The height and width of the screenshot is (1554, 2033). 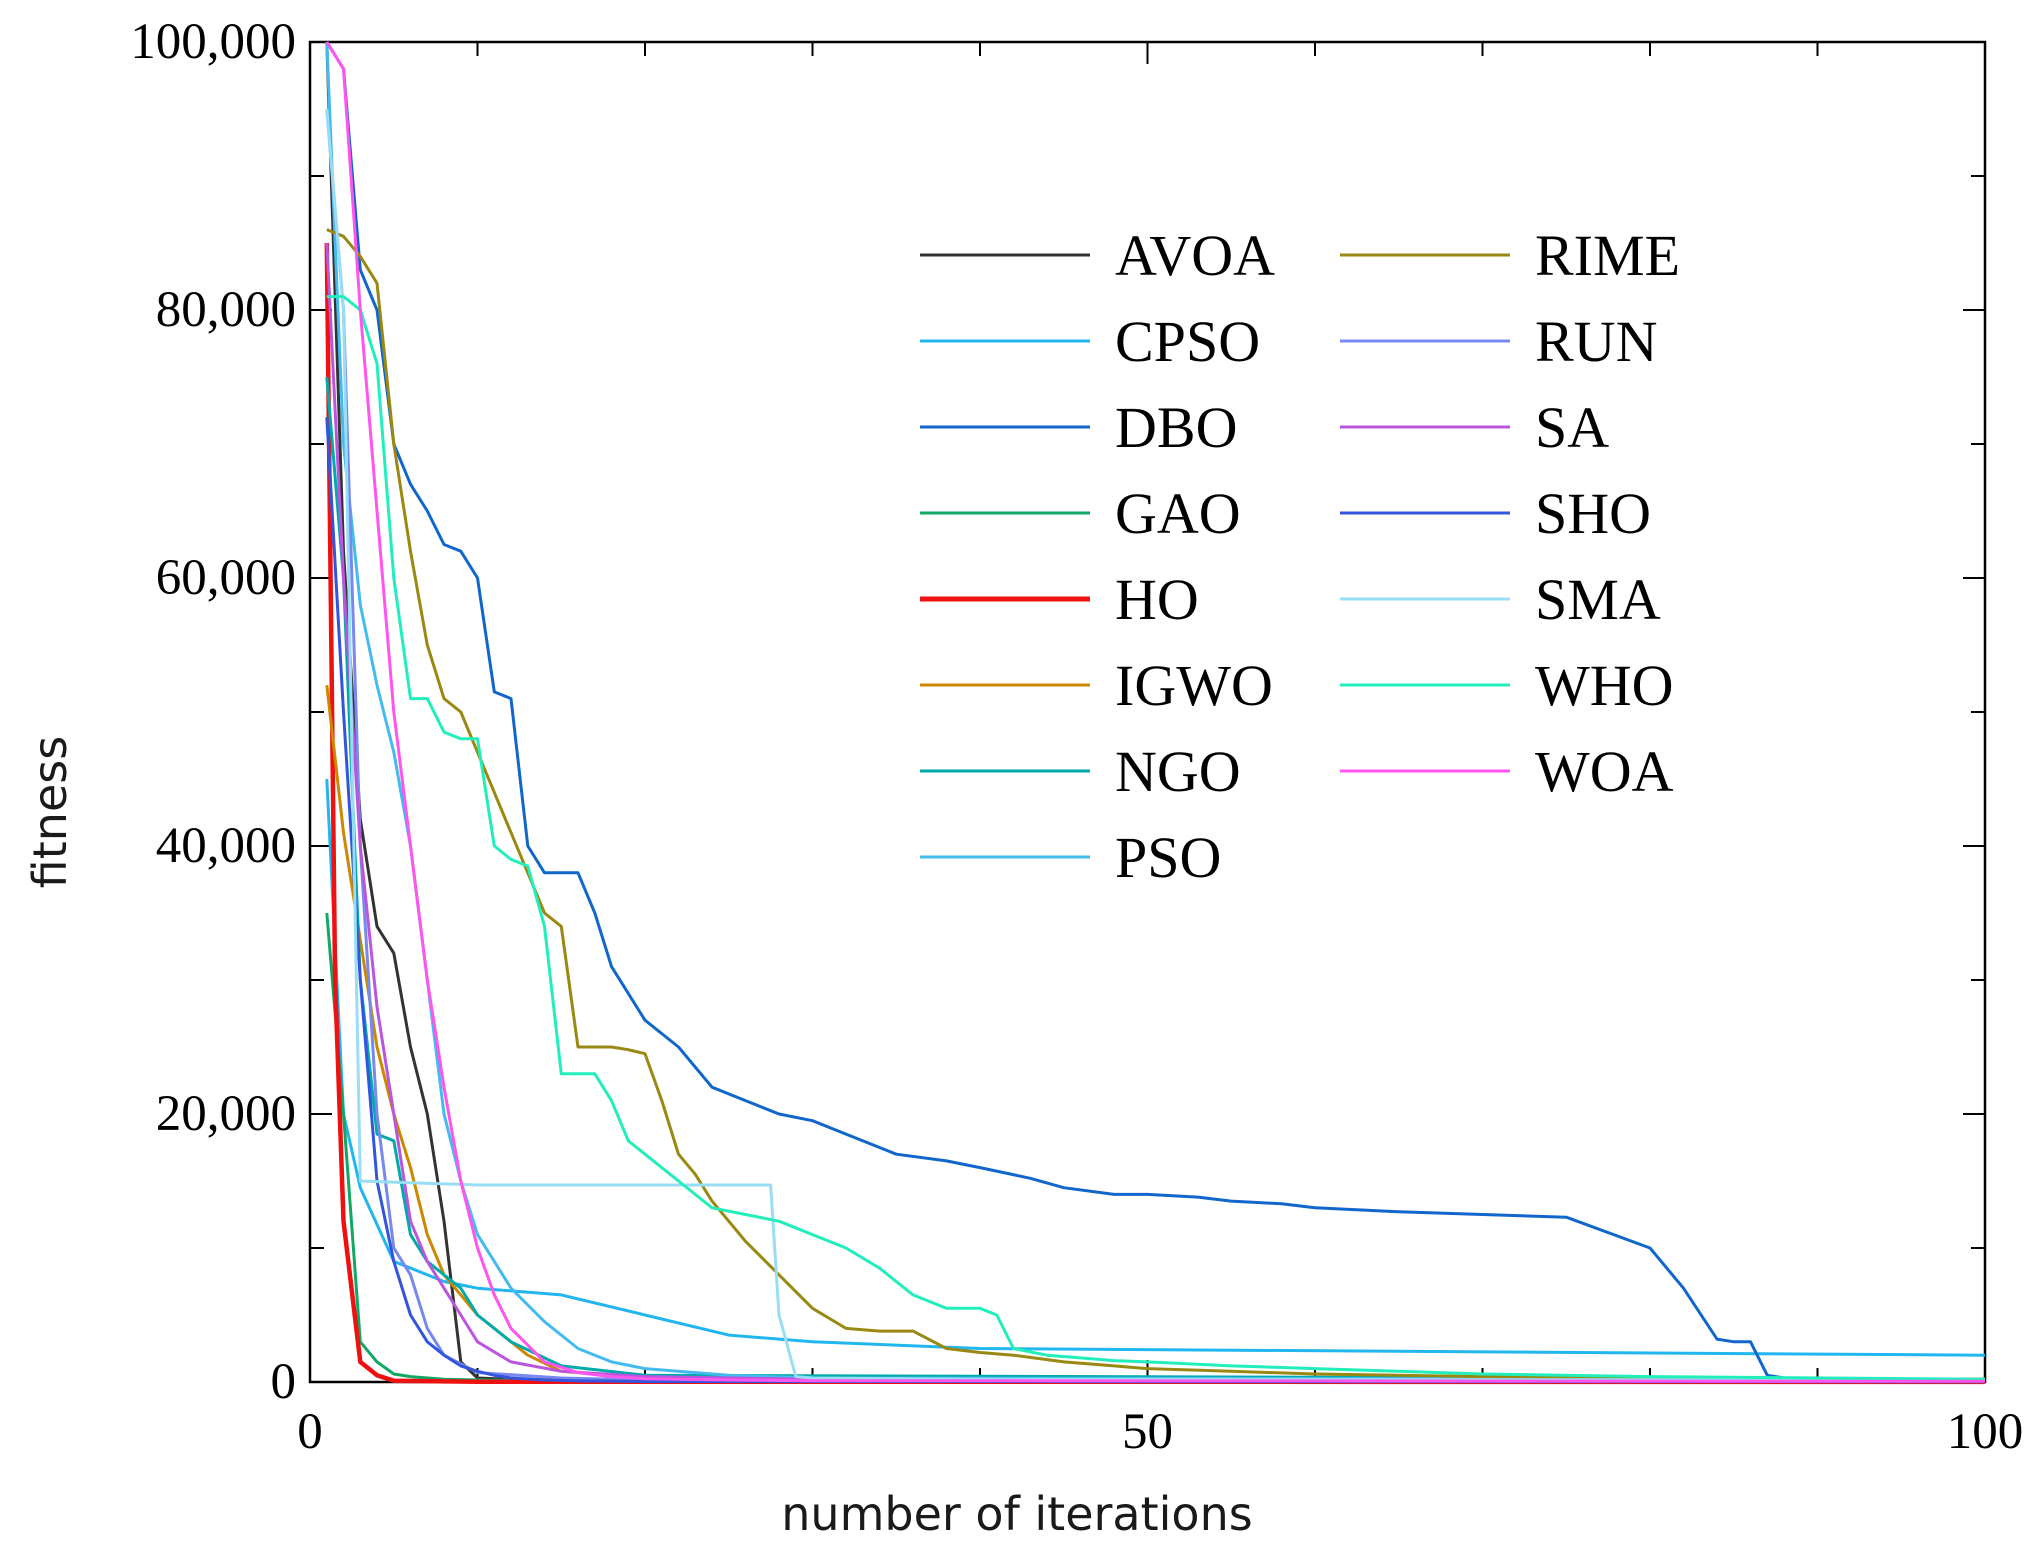 I want to click on legend-label-ngo: NGO, so click(x=1178, y=771).